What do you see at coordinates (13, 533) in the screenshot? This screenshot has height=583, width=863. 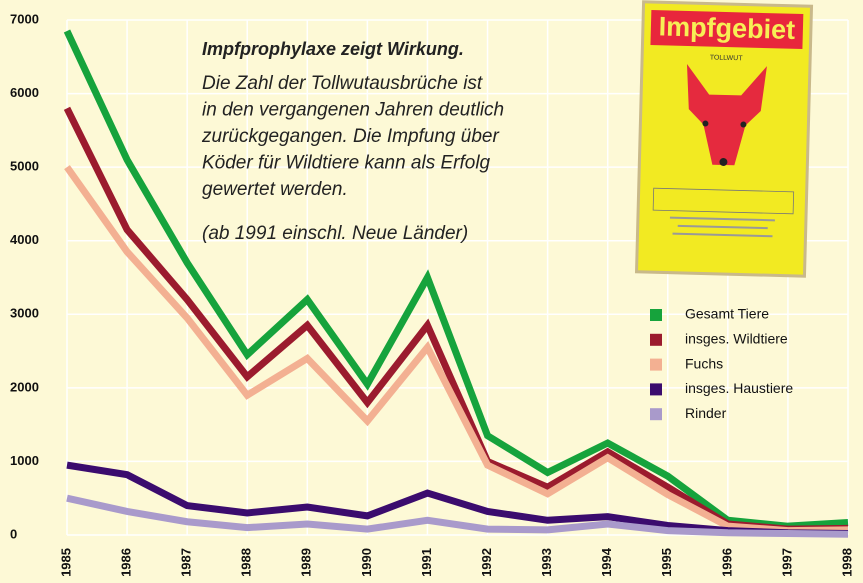 I see `y-tick-label: 0` at bounding box center [13, 533].